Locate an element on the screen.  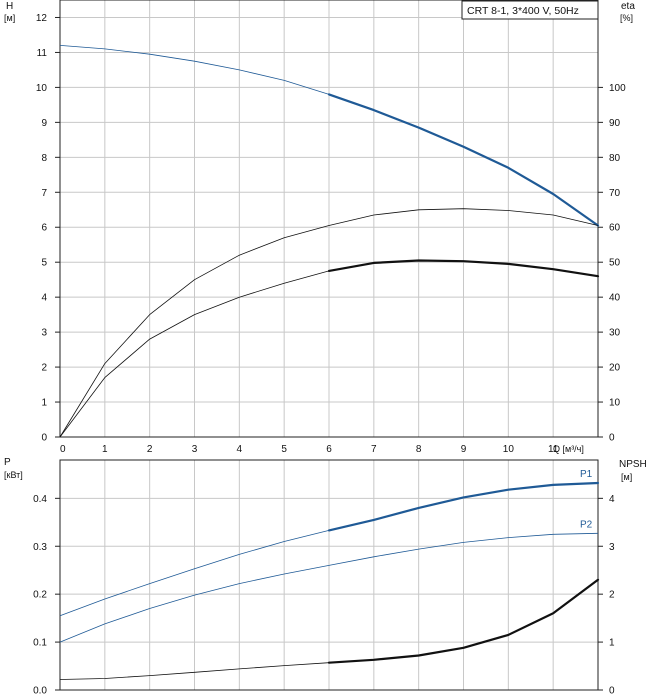
top-y-left-tick-label: 12 is located at coordinates (42, 18).